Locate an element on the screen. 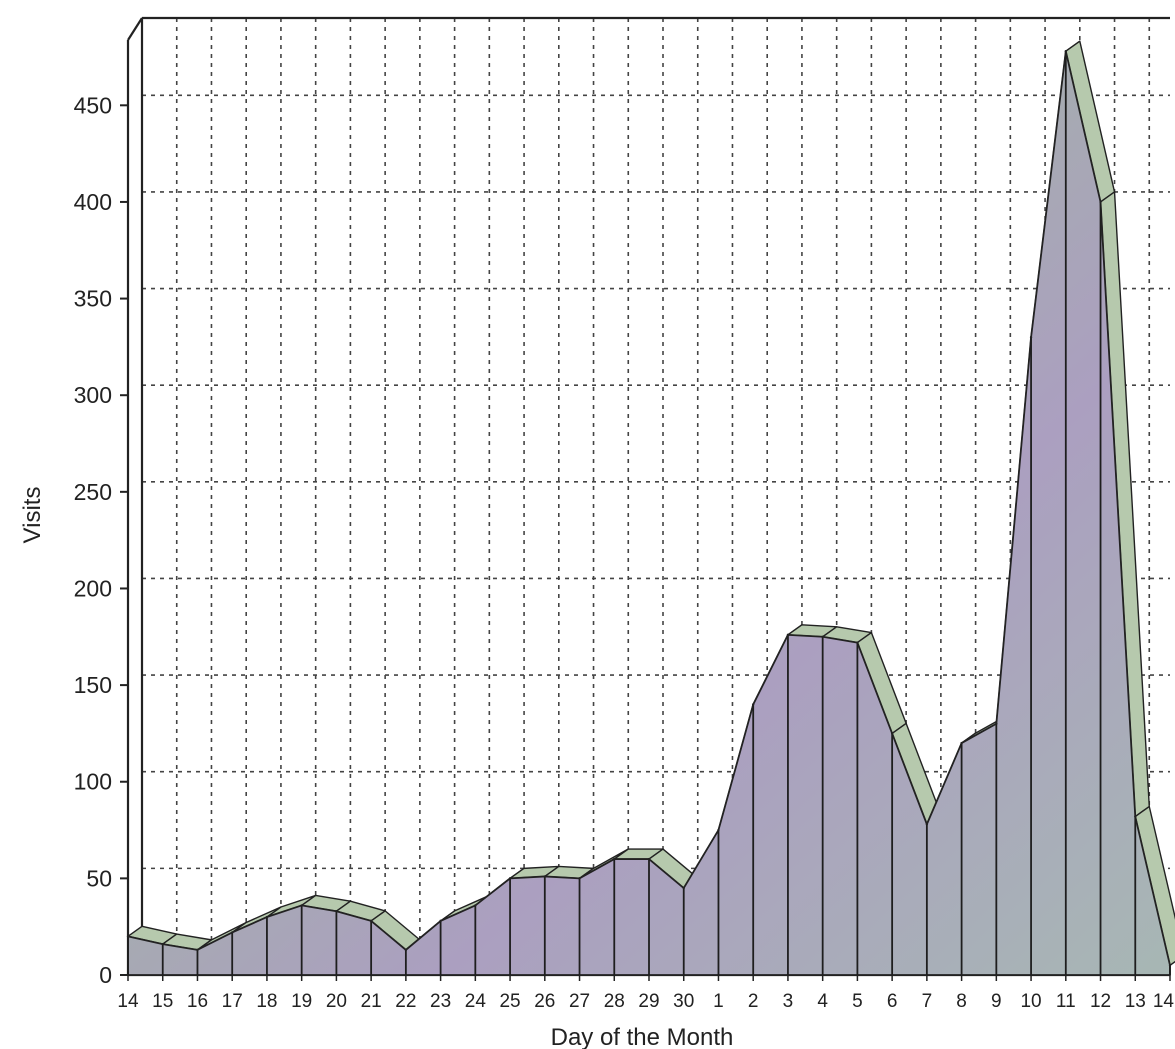 Image resolution: width=1175 pixels, height=1049 pixels. x-tick-label: 10 is located at coordinates (1030, 1001).